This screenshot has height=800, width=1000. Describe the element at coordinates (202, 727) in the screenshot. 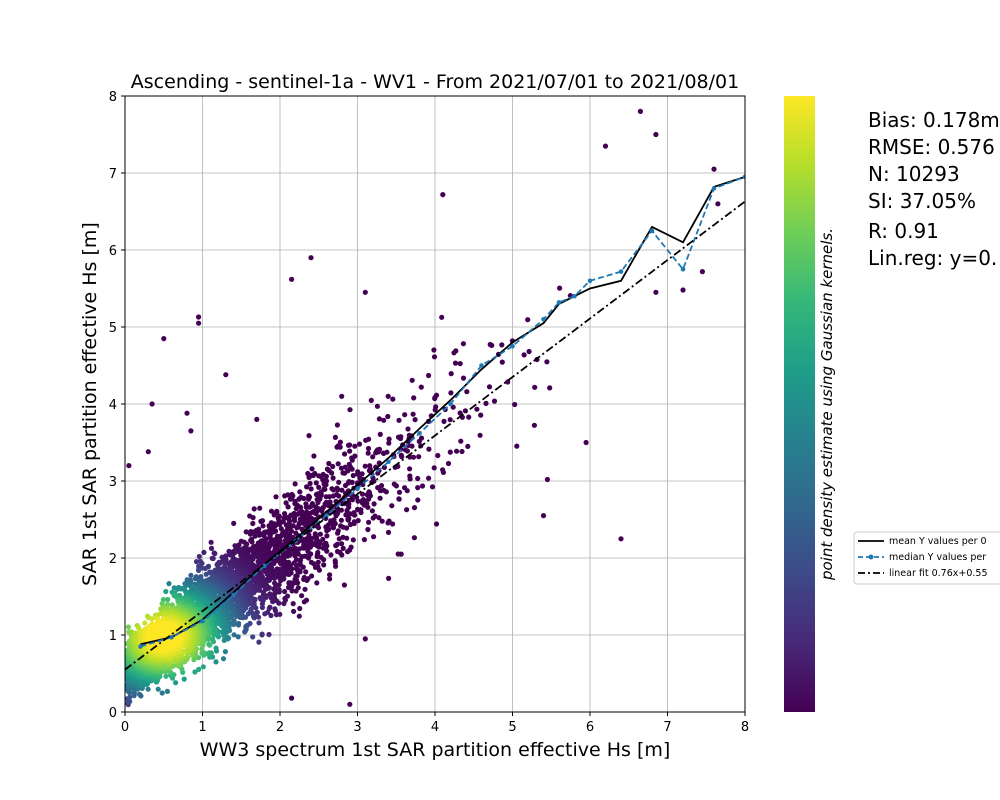

I see `x-tick-label: 1` at that location.